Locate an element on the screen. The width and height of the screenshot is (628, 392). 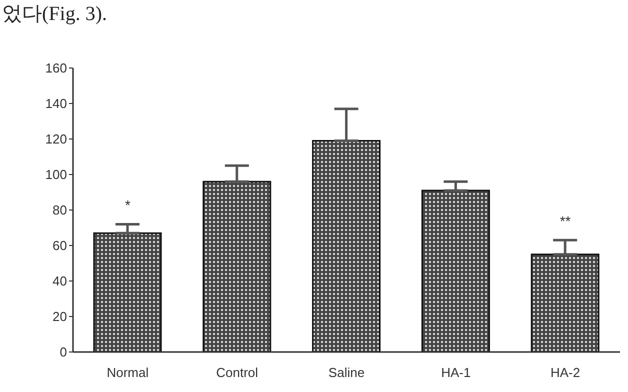
x-tick-label: Normal is located at coordinates (127, 372).